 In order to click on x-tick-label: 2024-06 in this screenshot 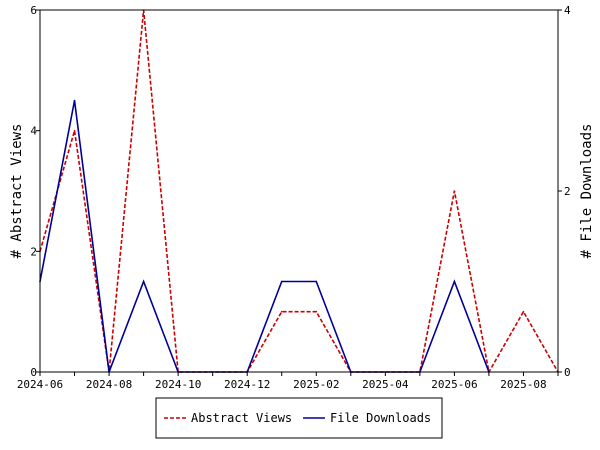, I will do `click(40, 384)`.